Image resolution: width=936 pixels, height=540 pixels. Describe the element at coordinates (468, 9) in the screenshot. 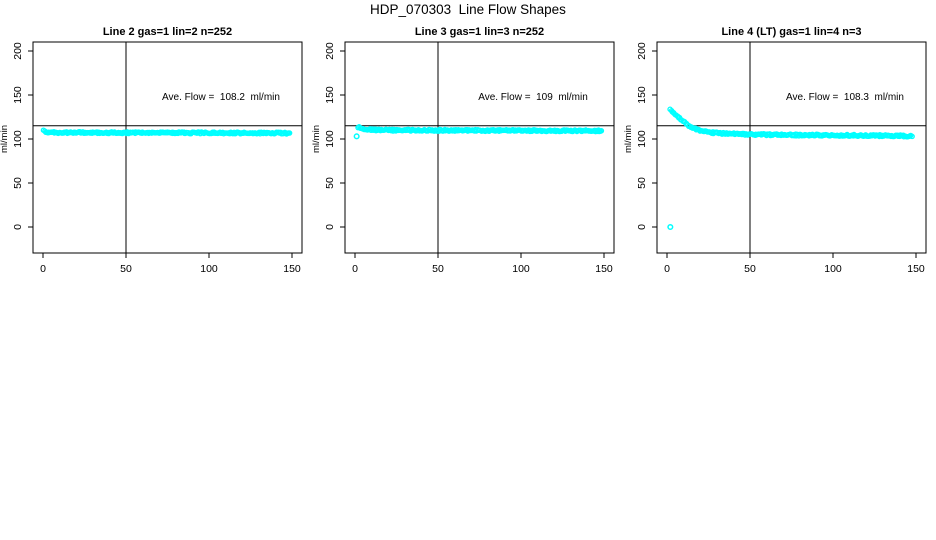

I see `figure-title: HDP_070303 Line Flow Shapes` at that location.